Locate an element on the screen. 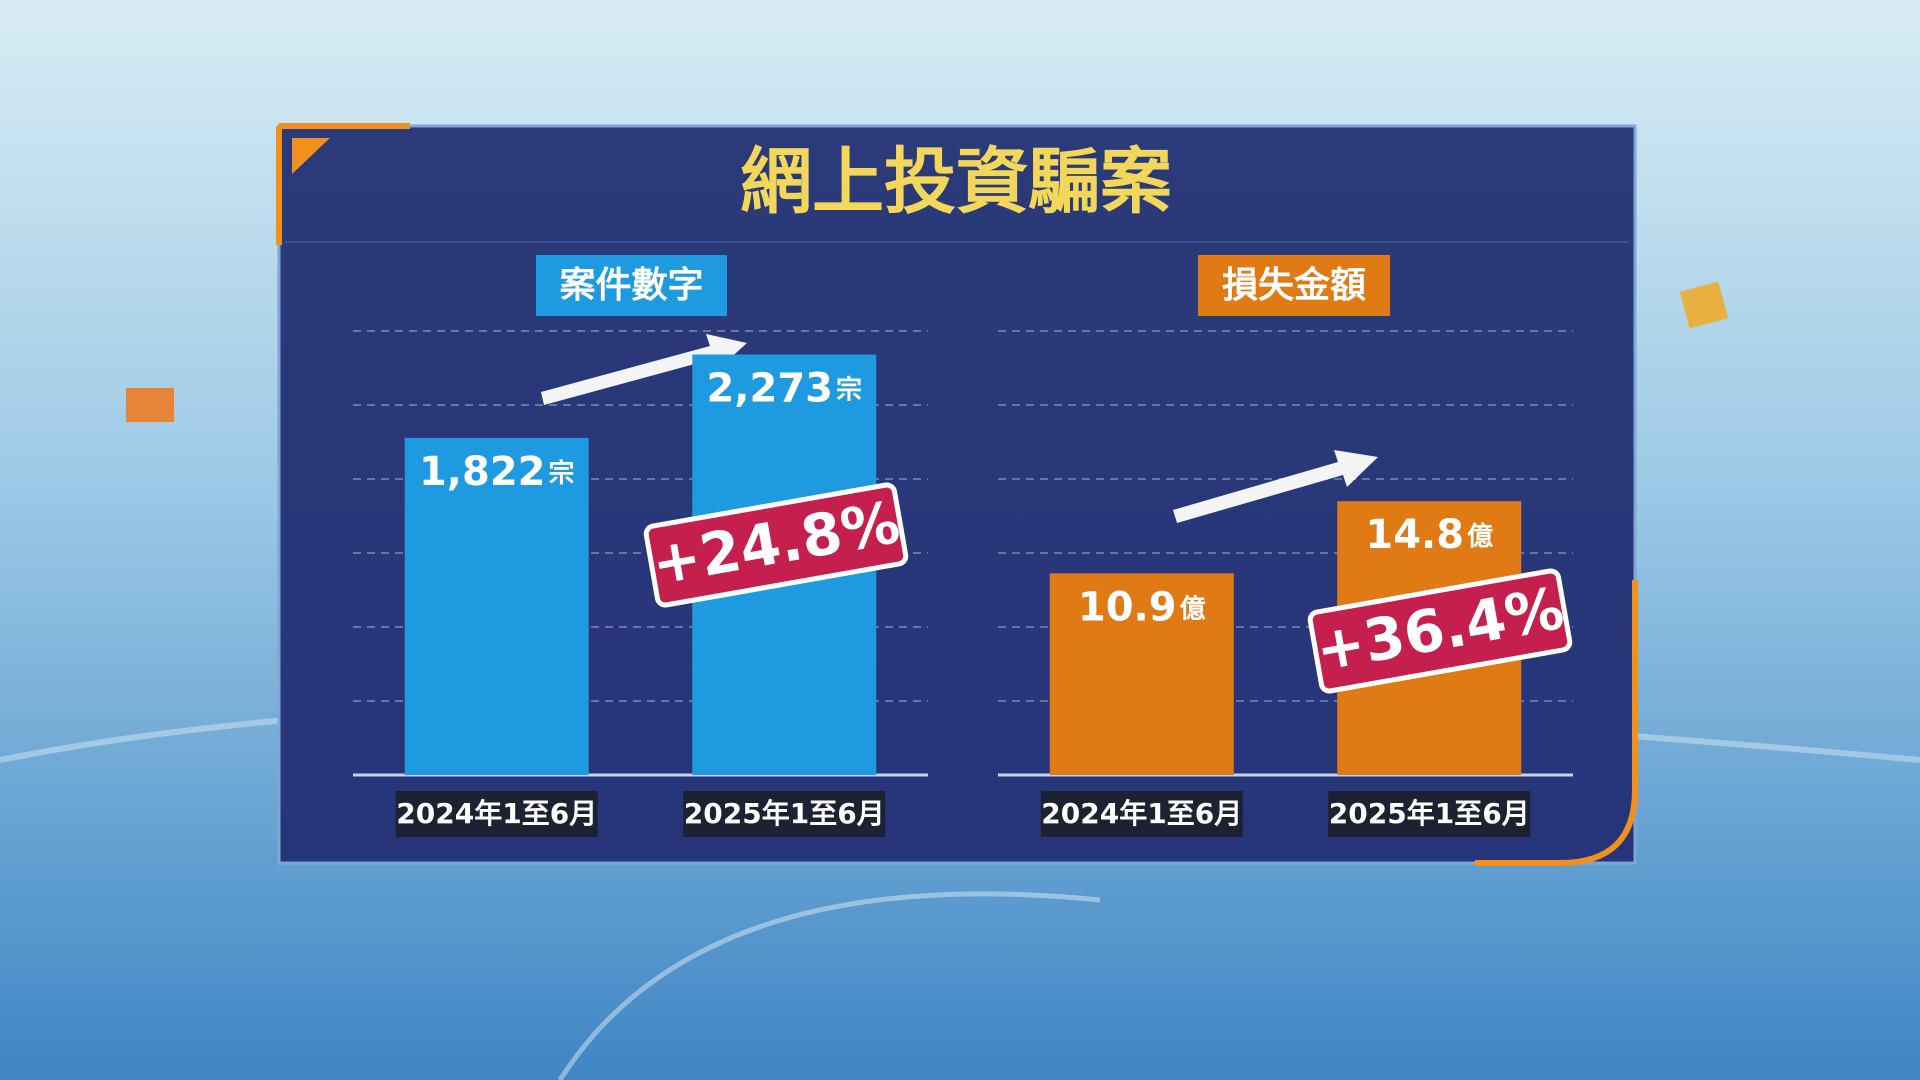  value-label: 14.8 億 is located at coordinates (1429, 535).